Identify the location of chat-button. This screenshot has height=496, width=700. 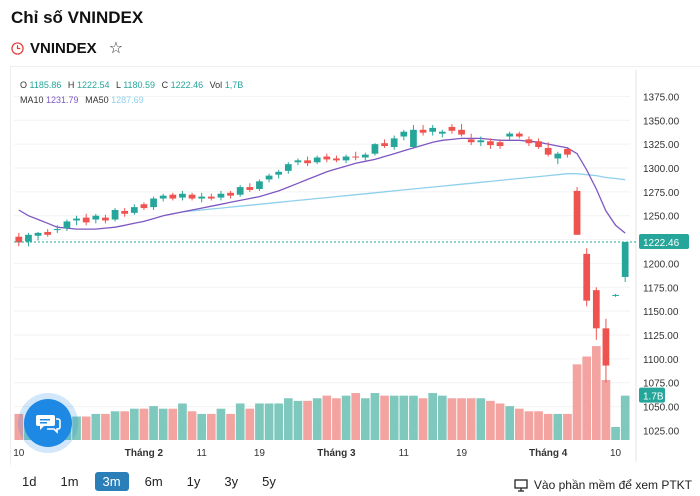
(48, 423).